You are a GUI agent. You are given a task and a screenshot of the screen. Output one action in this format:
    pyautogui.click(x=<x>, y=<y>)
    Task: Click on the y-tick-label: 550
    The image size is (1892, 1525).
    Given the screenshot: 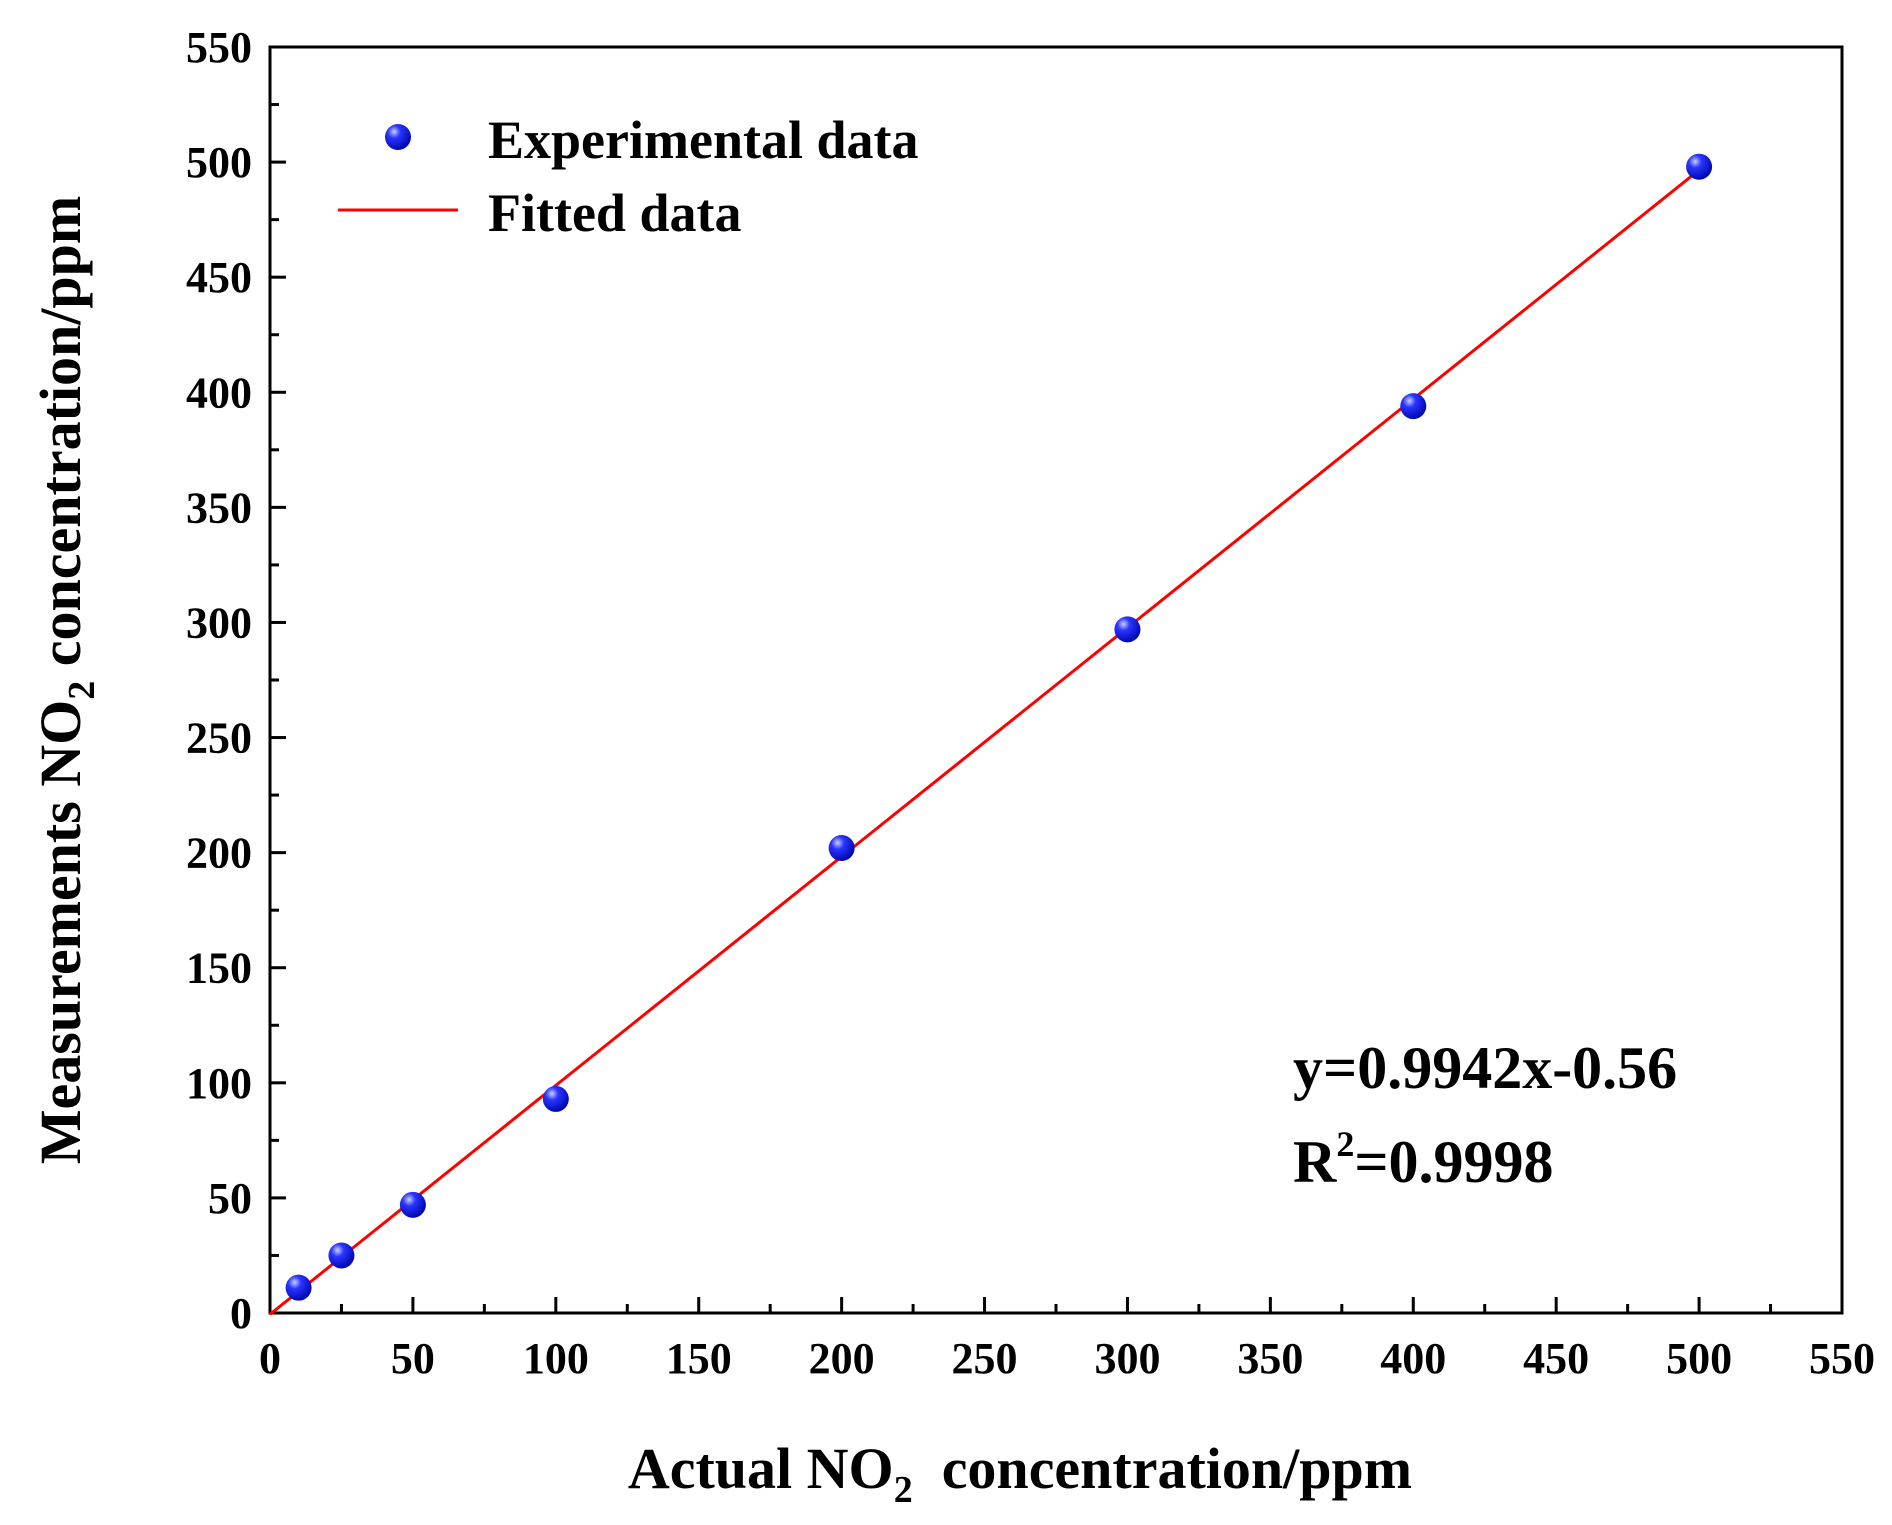 What is the action you would take?
    pyautogui.click(x=219, y=47)
    